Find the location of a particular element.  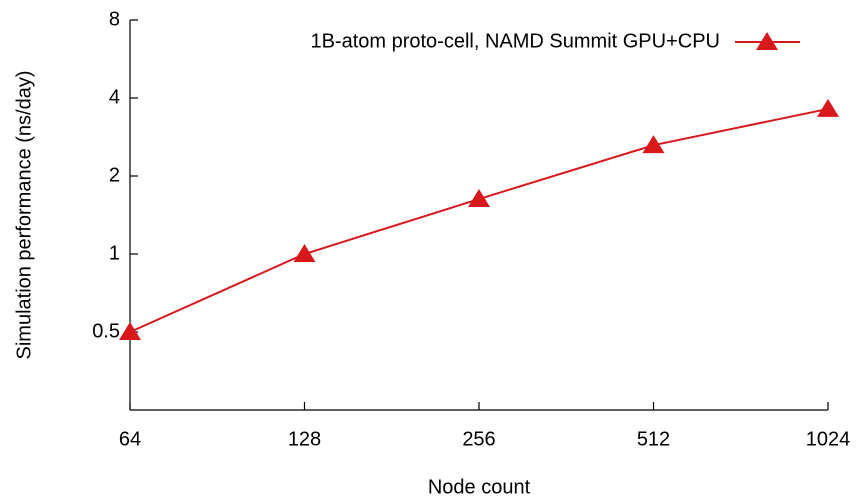

x-tick-label: 1024 is located at coordinates (828, 439).